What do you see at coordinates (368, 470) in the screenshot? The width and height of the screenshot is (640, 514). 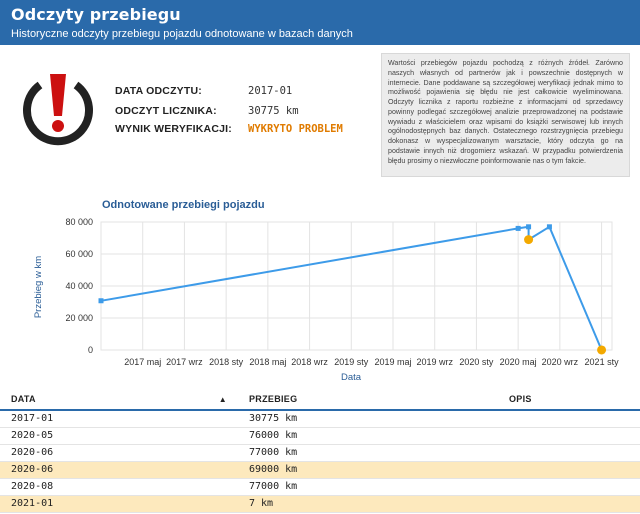 I see `row-mileage: 69000 km` at bounding box center [368, 470].